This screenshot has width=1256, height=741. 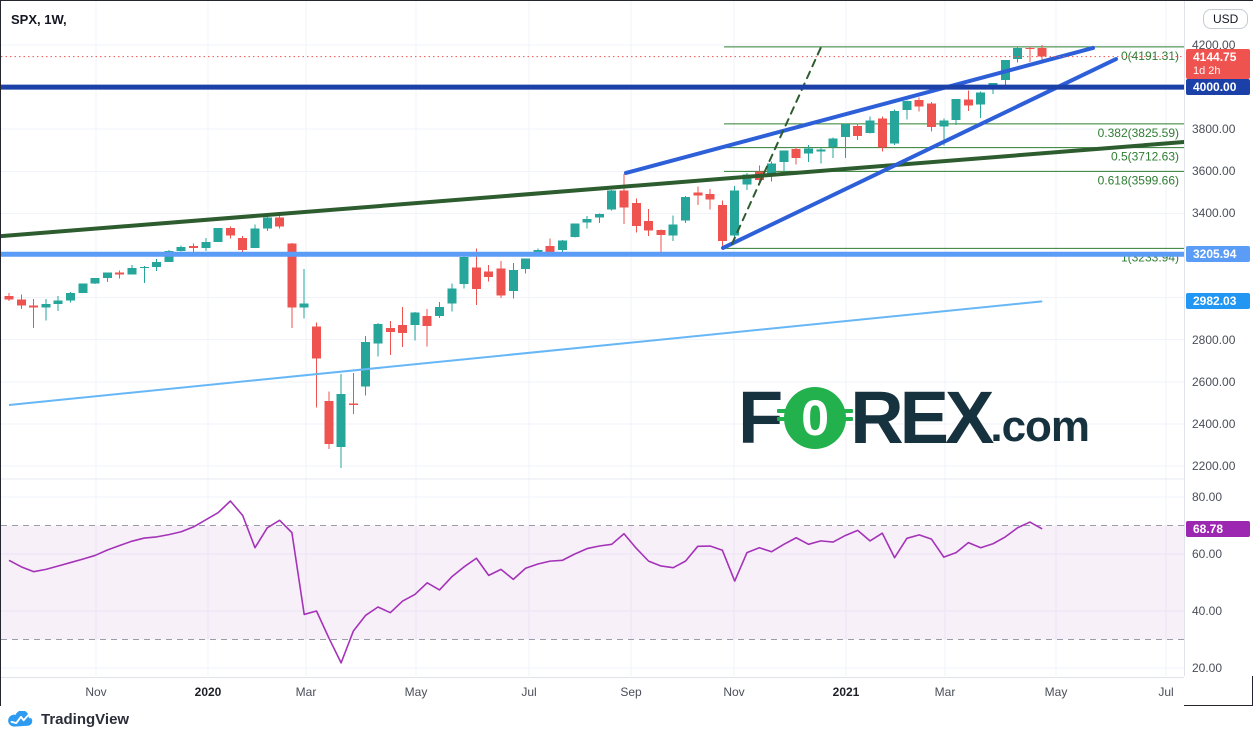 I want to click on forex-watermark: F 0 REX .com, so click(x=914, y=417).